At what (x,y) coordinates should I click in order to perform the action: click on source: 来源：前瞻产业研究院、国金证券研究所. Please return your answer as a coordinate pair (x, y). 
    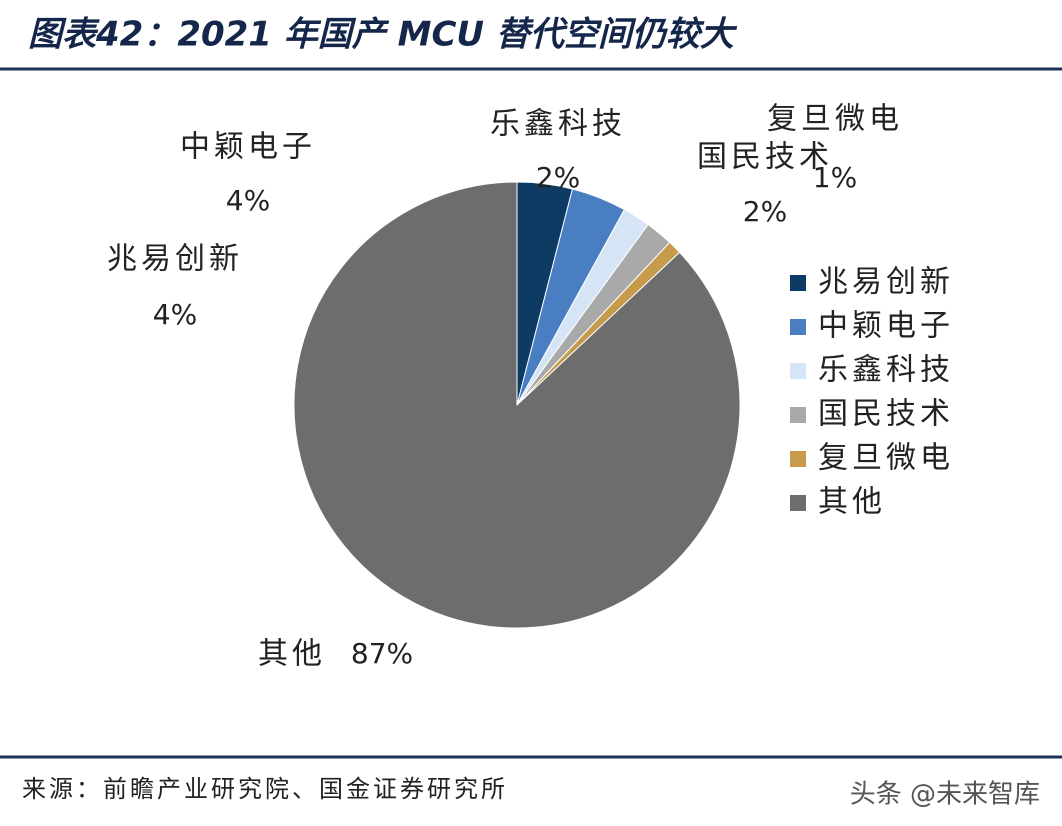
    Looking at the image, I should click on (265, 789).